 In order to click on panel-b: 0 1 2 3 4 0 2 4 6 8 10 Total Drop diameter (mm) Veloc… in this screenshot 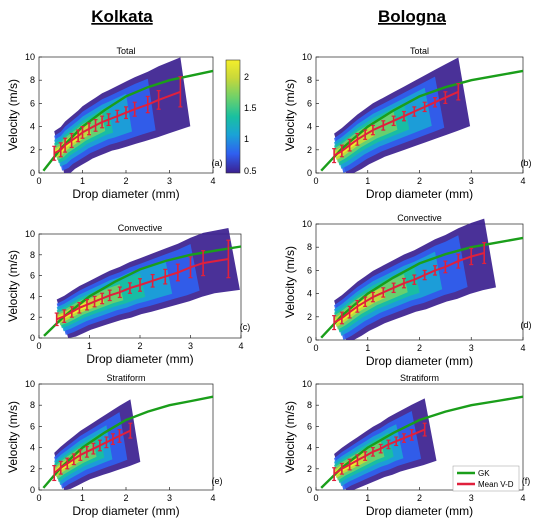, I will do `click(407, 123)`.